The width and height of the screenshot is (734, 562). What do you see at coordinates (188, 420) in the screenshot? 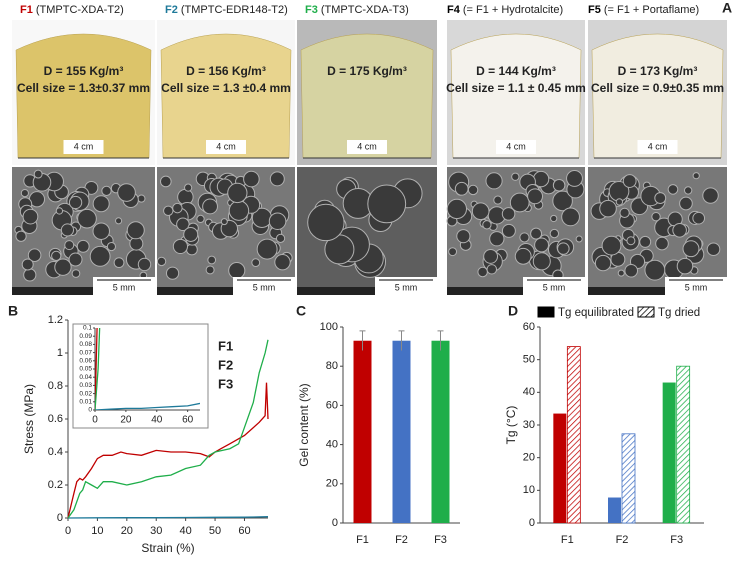
I see `inset-x-tick-label: 60` at bounding box center [188, 420].